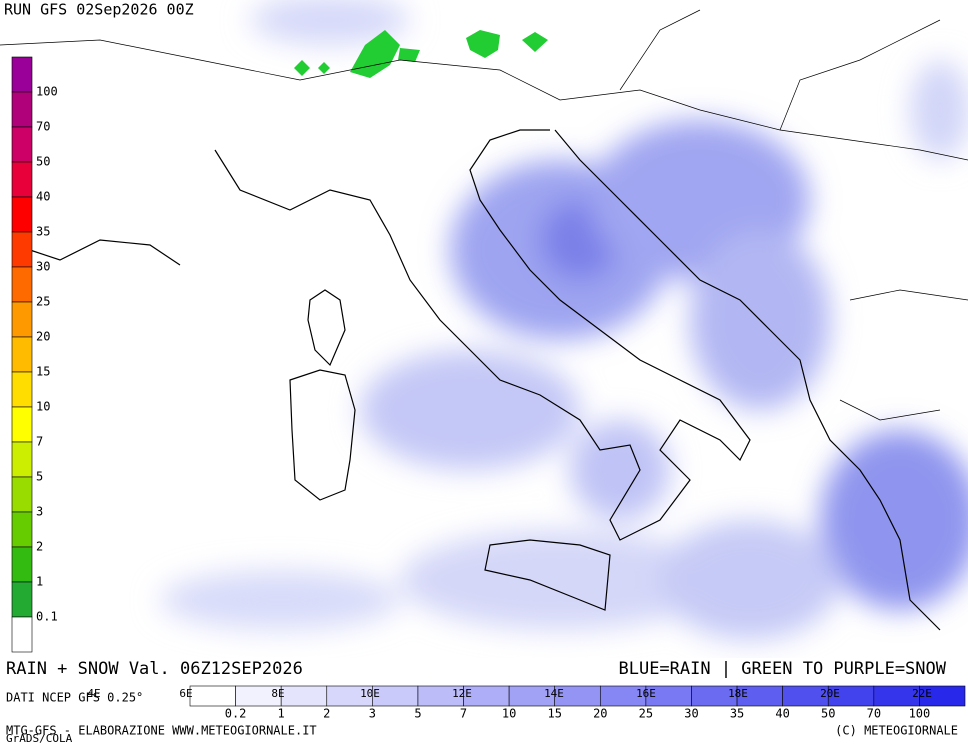  I want to click on rain-label: 35, so click(737, 714).